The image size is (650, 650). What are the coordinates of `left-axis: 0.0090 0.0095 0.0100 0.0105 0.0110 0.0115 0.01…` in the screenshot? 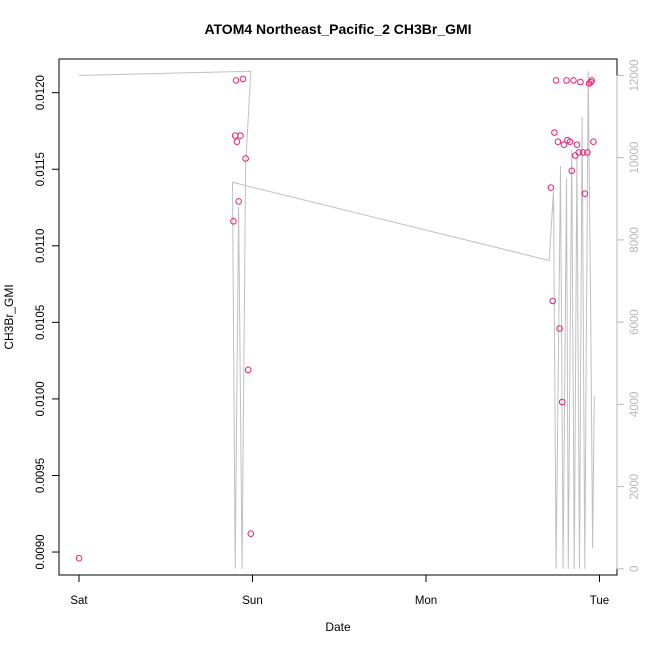 It's located at (47, 322).